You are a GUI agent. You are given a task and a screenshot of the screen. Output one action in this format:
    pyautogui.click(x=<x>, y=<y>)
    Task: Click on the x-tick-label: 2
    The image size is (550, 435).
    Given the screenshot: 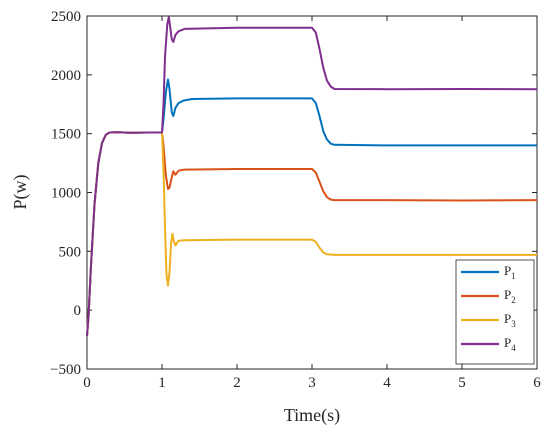 What is the action you would take?
    pyautogui.click(x=237, y=383)
    